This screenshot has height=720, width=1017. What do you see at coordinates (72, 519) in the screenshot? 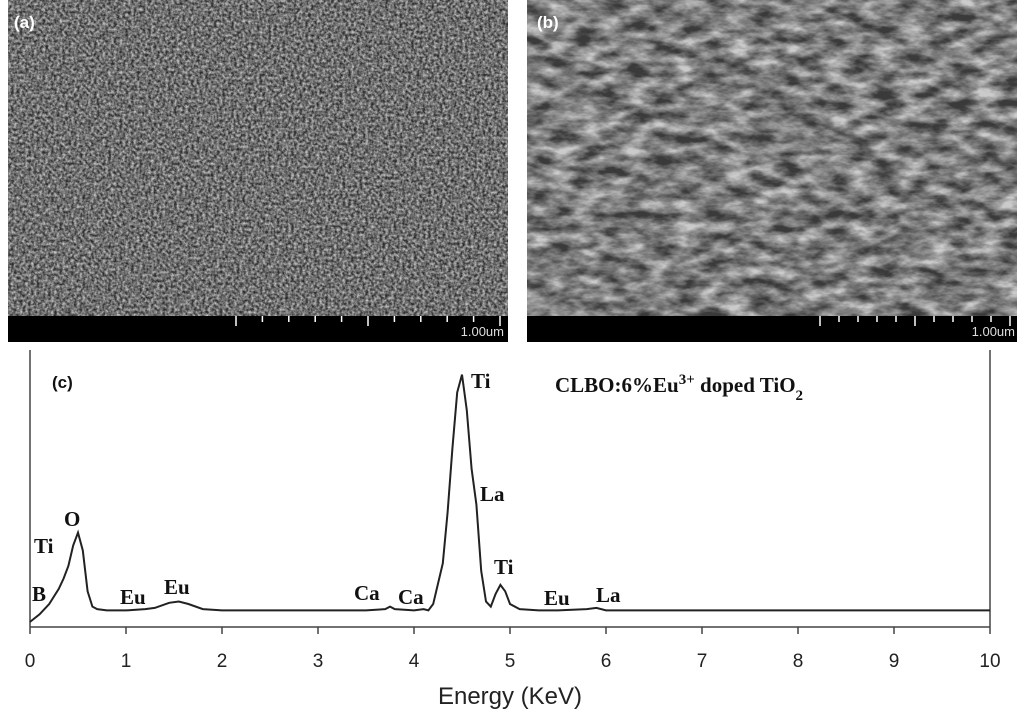
I see `peak-label: O` at bounding box center [72, 519].